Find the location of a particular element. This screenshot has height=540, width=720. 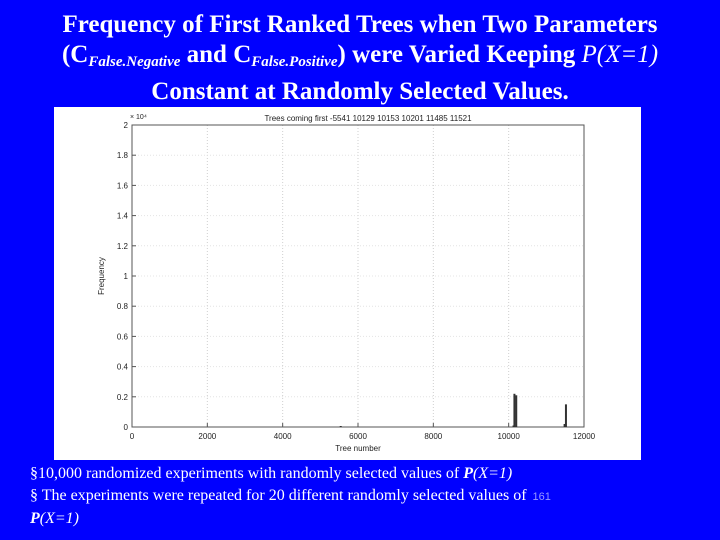

y-tick-label: 2 is located at coordinates (126, 125).